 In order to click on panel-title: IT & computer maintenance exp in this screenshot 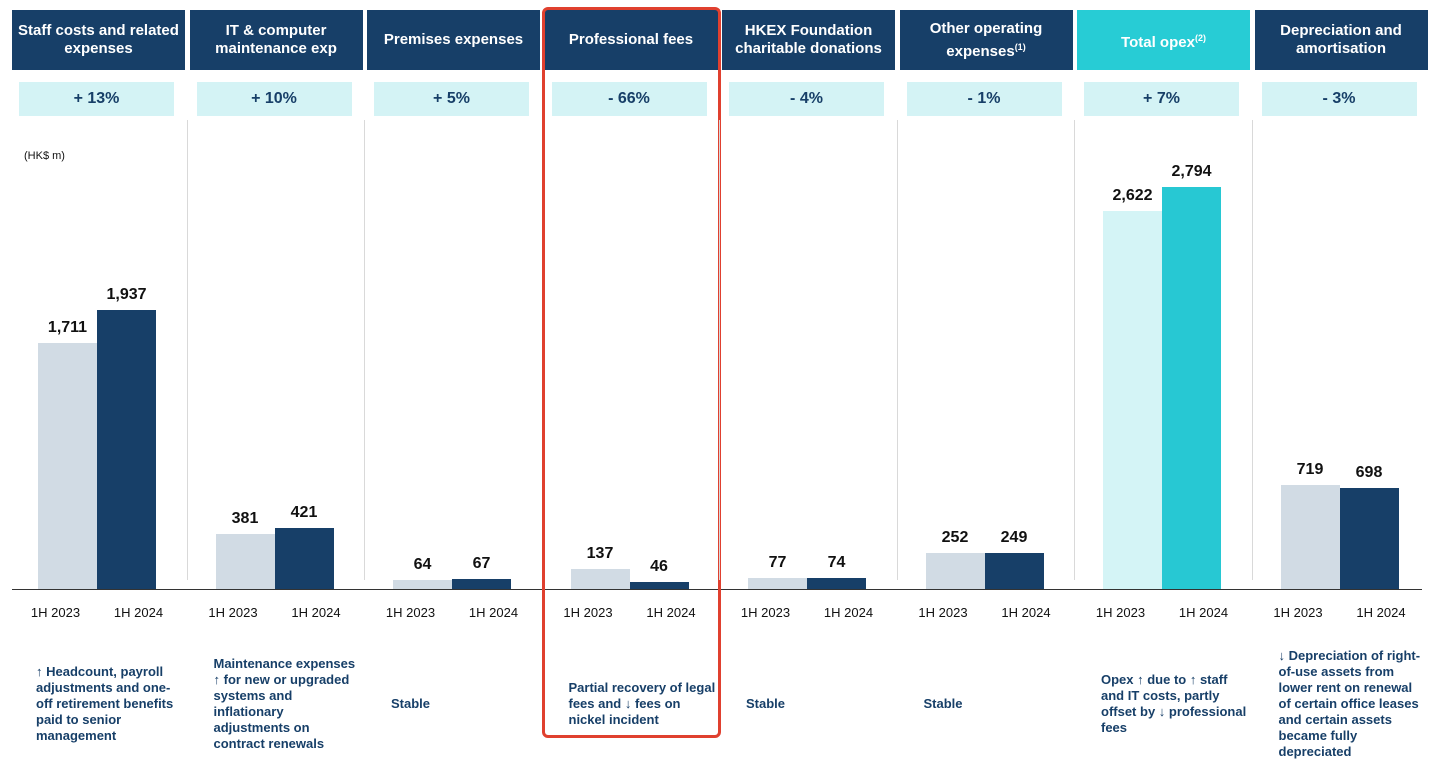, I will do `click(276, 39)`.